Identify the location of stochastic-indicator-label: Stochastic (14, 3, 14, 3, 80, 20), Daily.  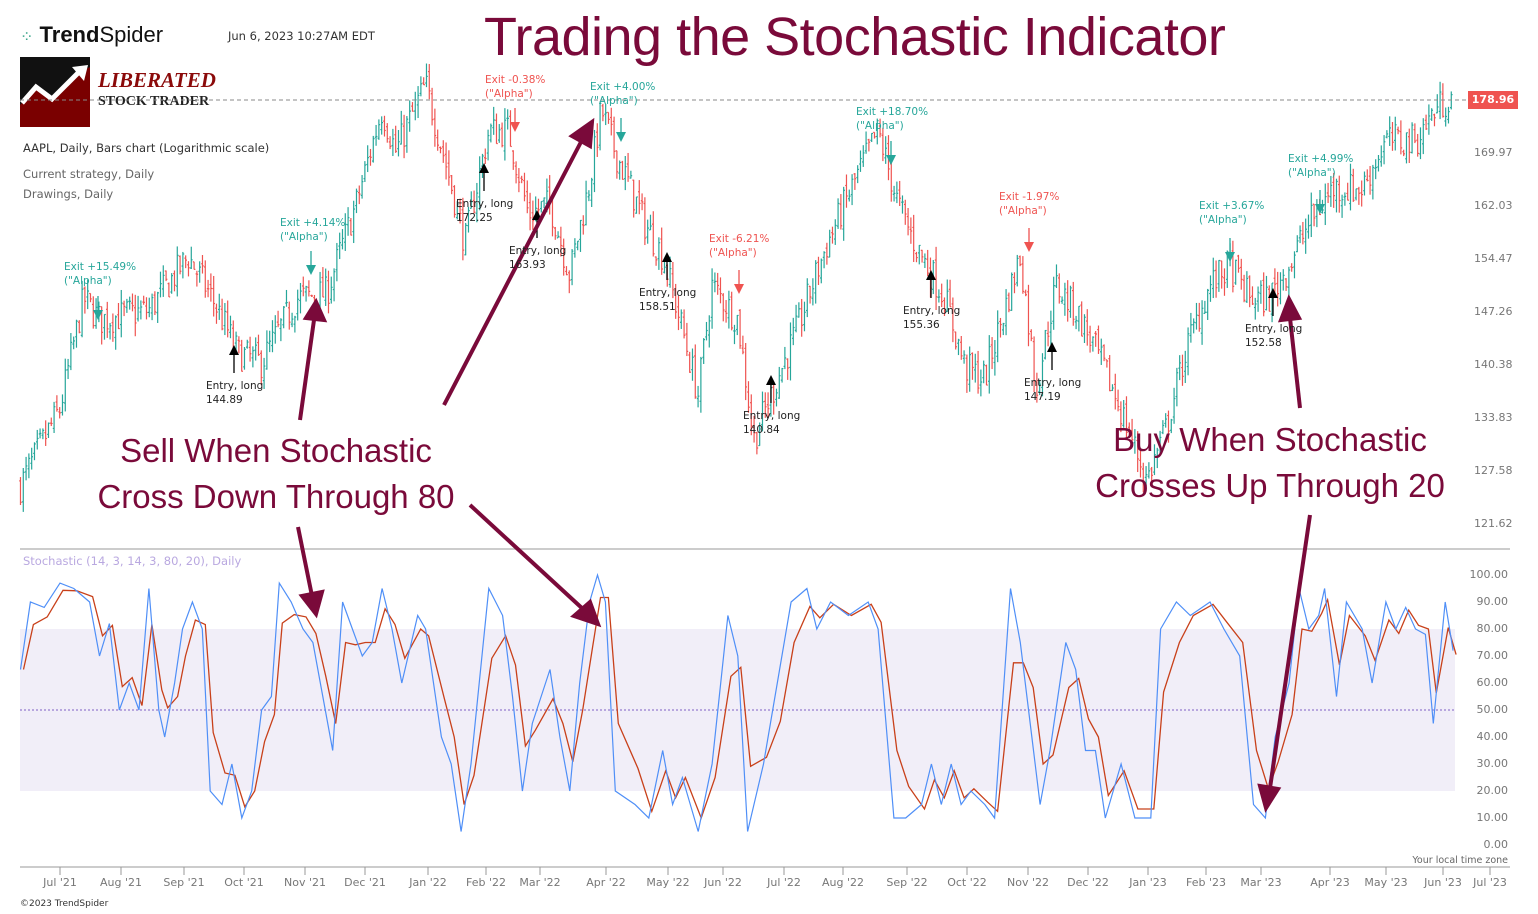
(132, 561).